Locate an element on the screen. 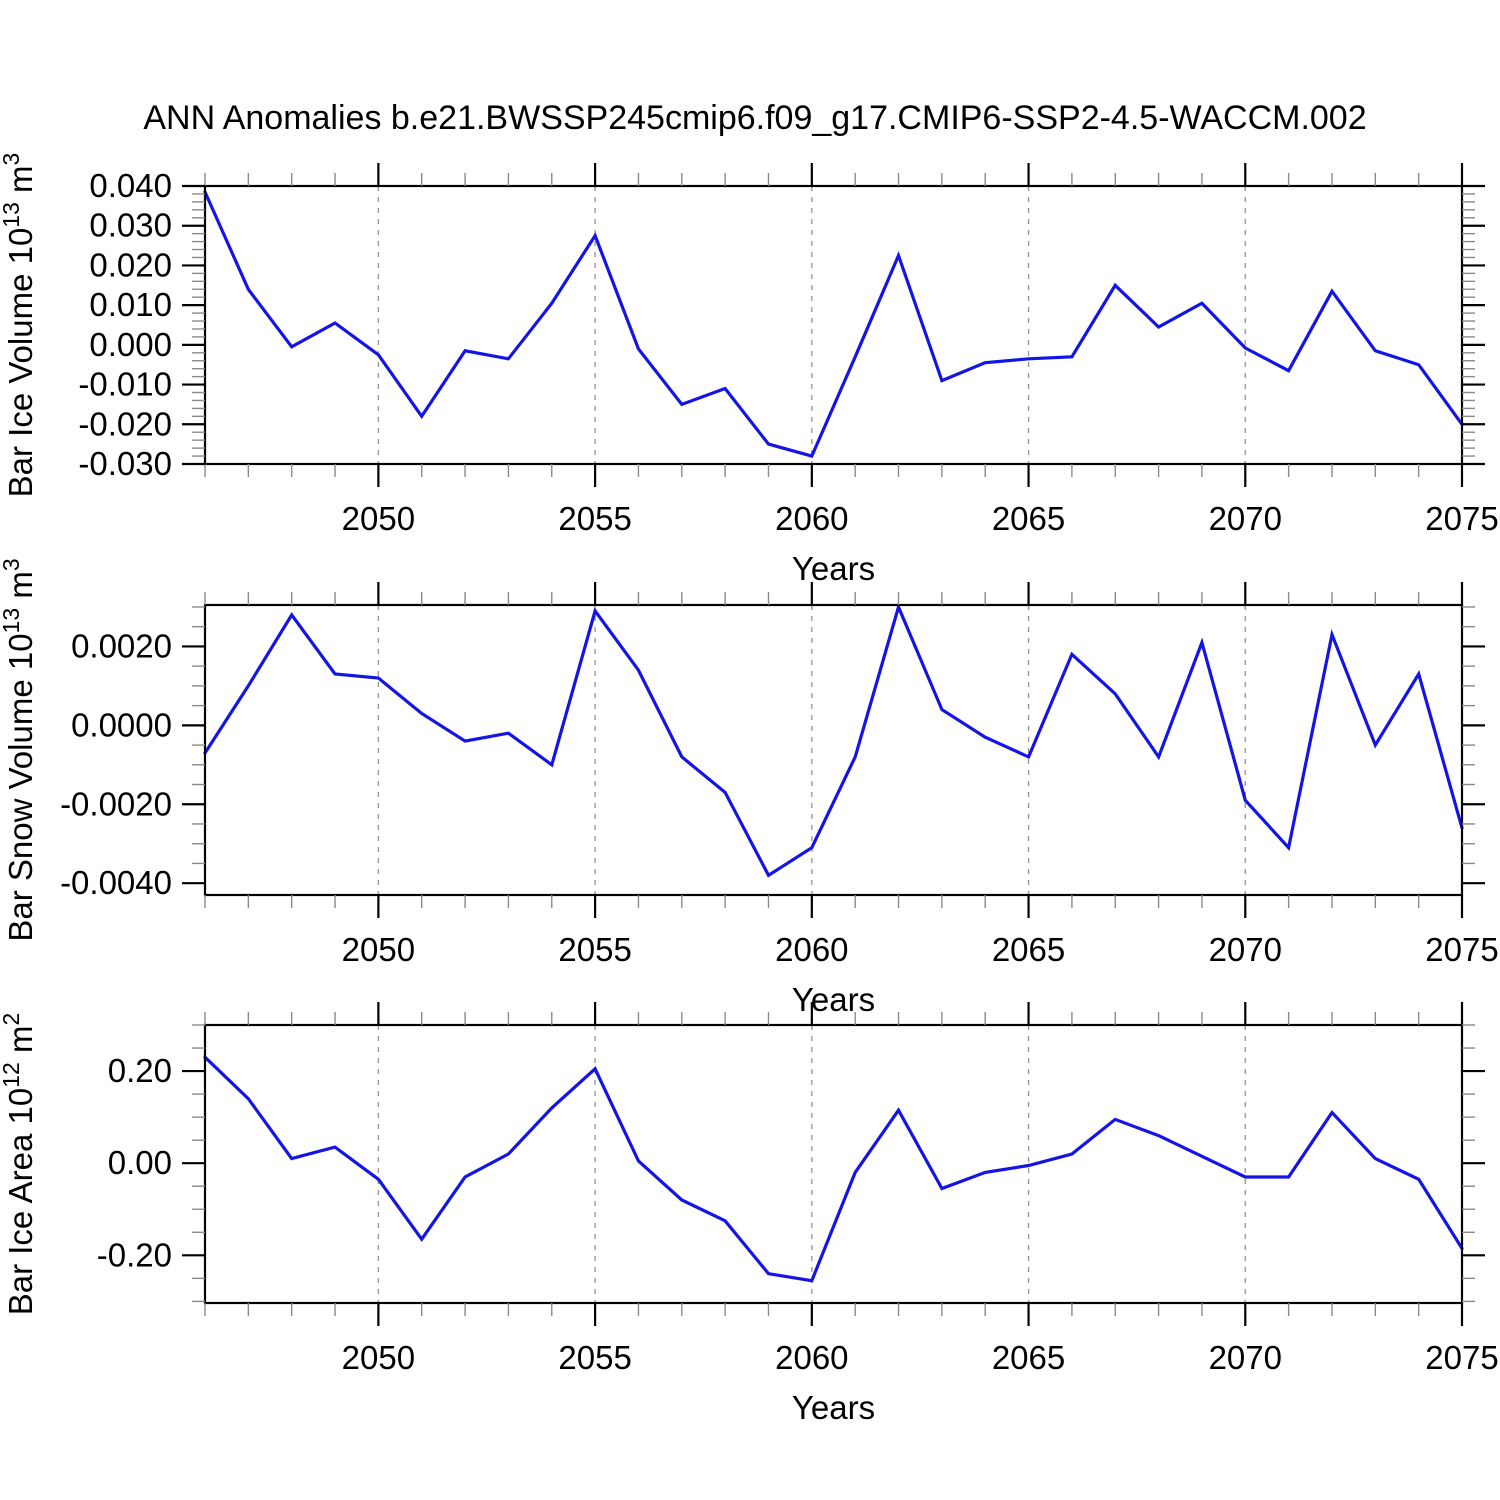  data-line-bar-ice-area is located at coordinates (833, 1169).